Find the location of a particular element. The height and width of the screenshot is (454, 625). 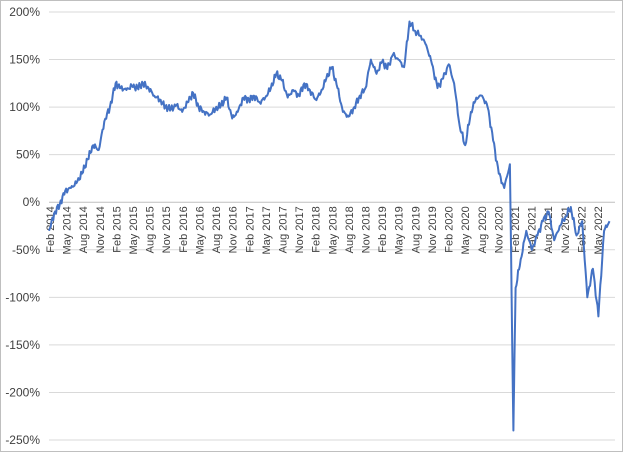

x-tick-label: Nov 2021 is located at coordinates (566, 229).